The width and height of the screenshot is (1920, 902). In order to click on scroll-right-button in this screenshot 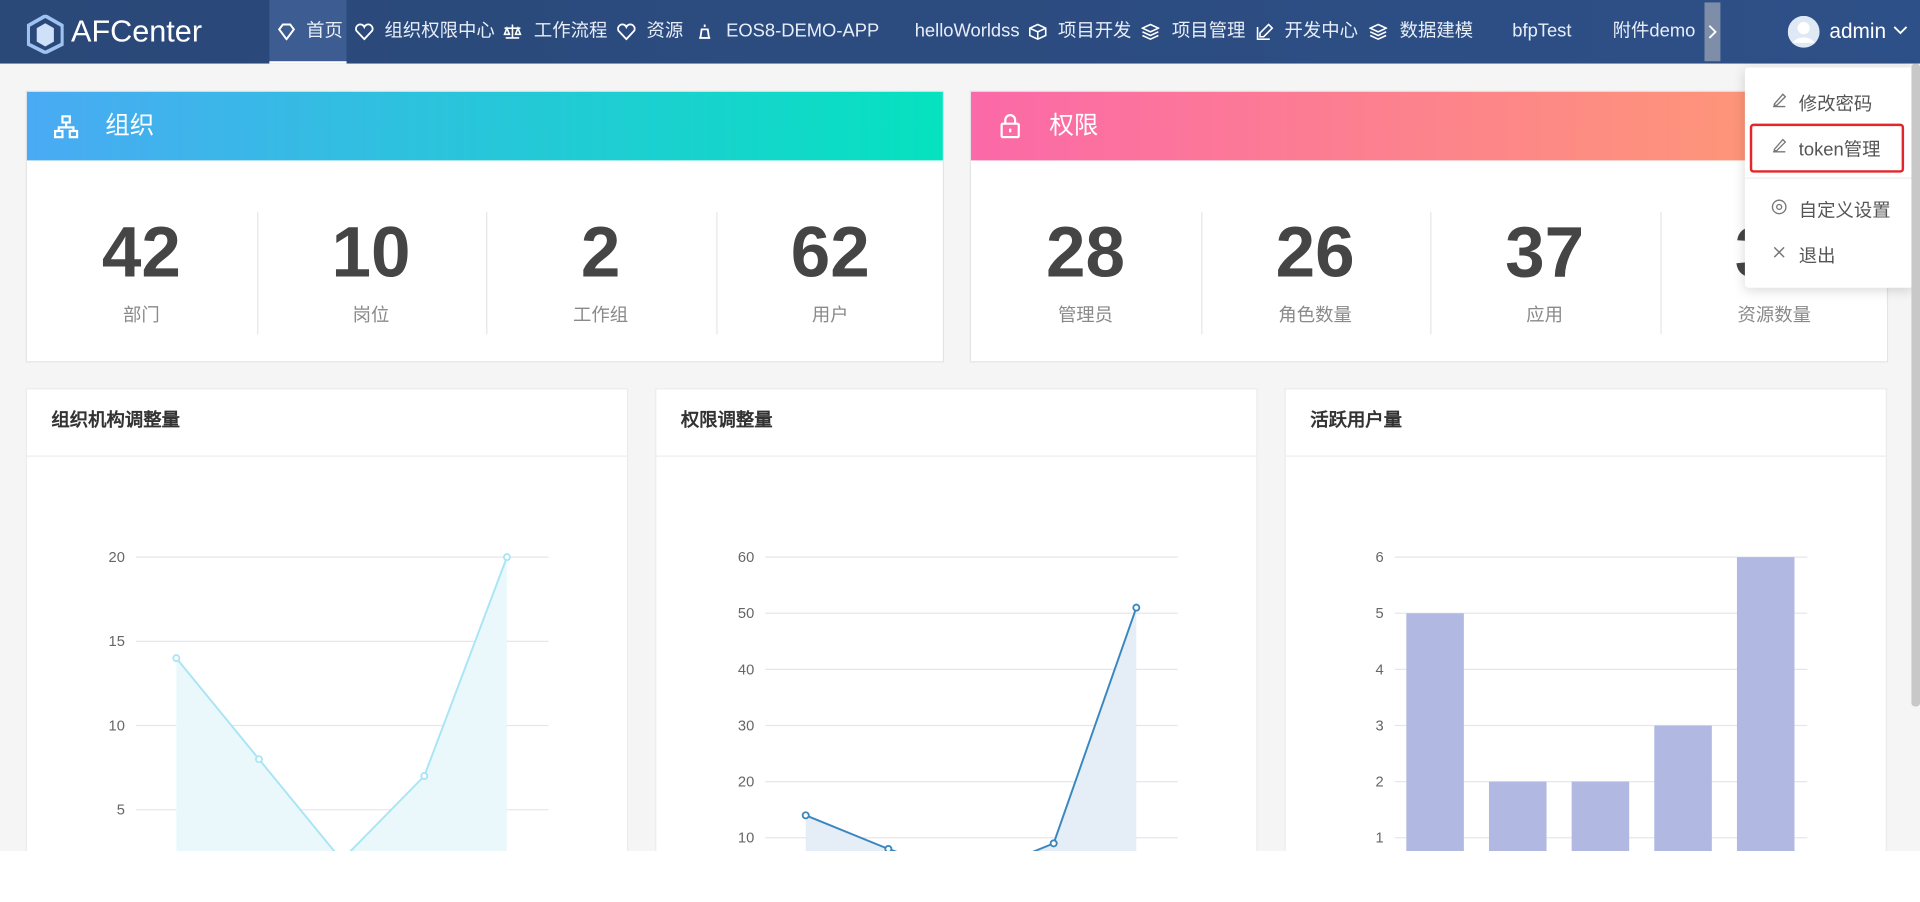, I will do `click(1712, 32)`.